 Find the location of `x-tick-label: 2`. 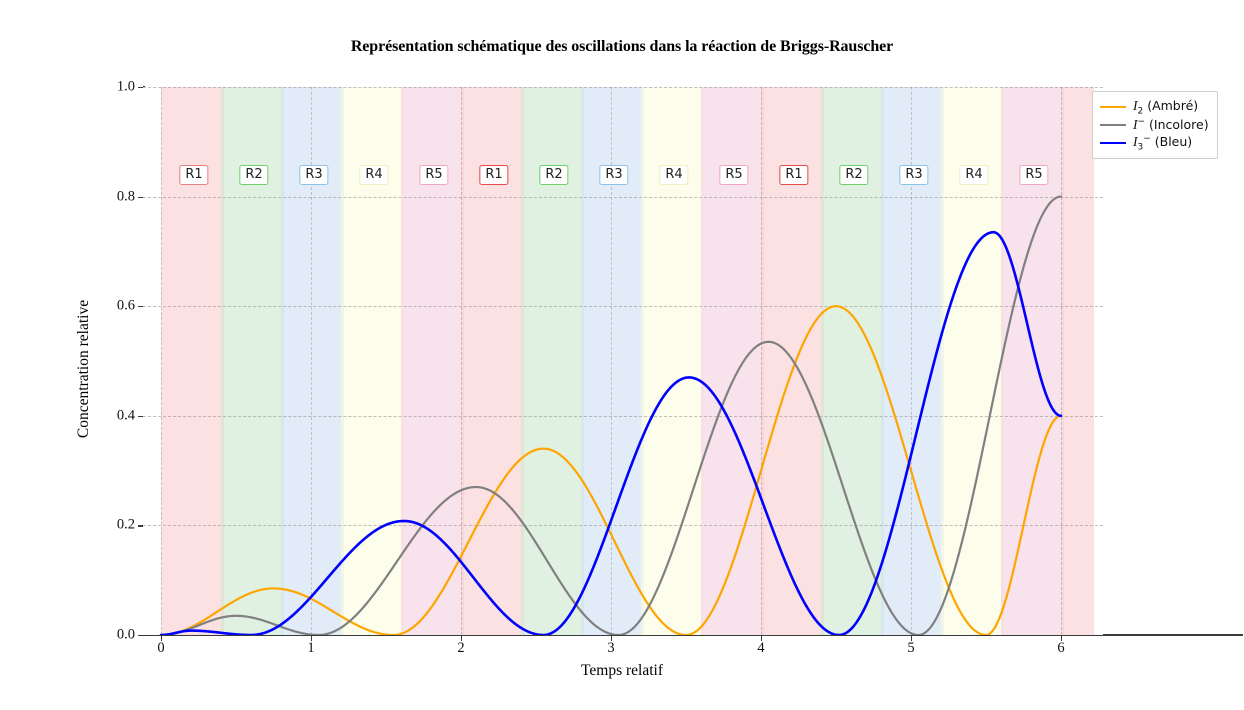

x-tick-label: 2 is located at coordinates (461, 648).